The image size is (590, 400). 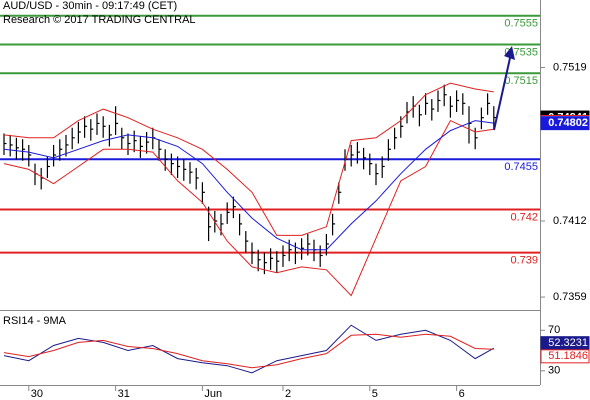 What do you see at coordinates (462, 394) in the screenshot?
I see `x-tick-label: 6` at bounding box center [462, 394].